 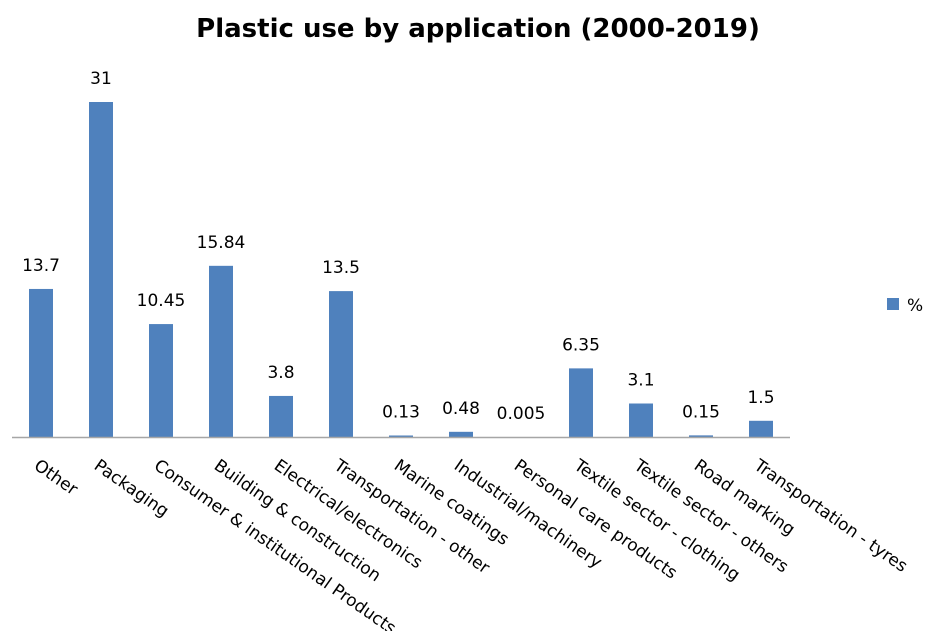 I want to click on data-label-4: 3.8, so click(x=280, y=373).